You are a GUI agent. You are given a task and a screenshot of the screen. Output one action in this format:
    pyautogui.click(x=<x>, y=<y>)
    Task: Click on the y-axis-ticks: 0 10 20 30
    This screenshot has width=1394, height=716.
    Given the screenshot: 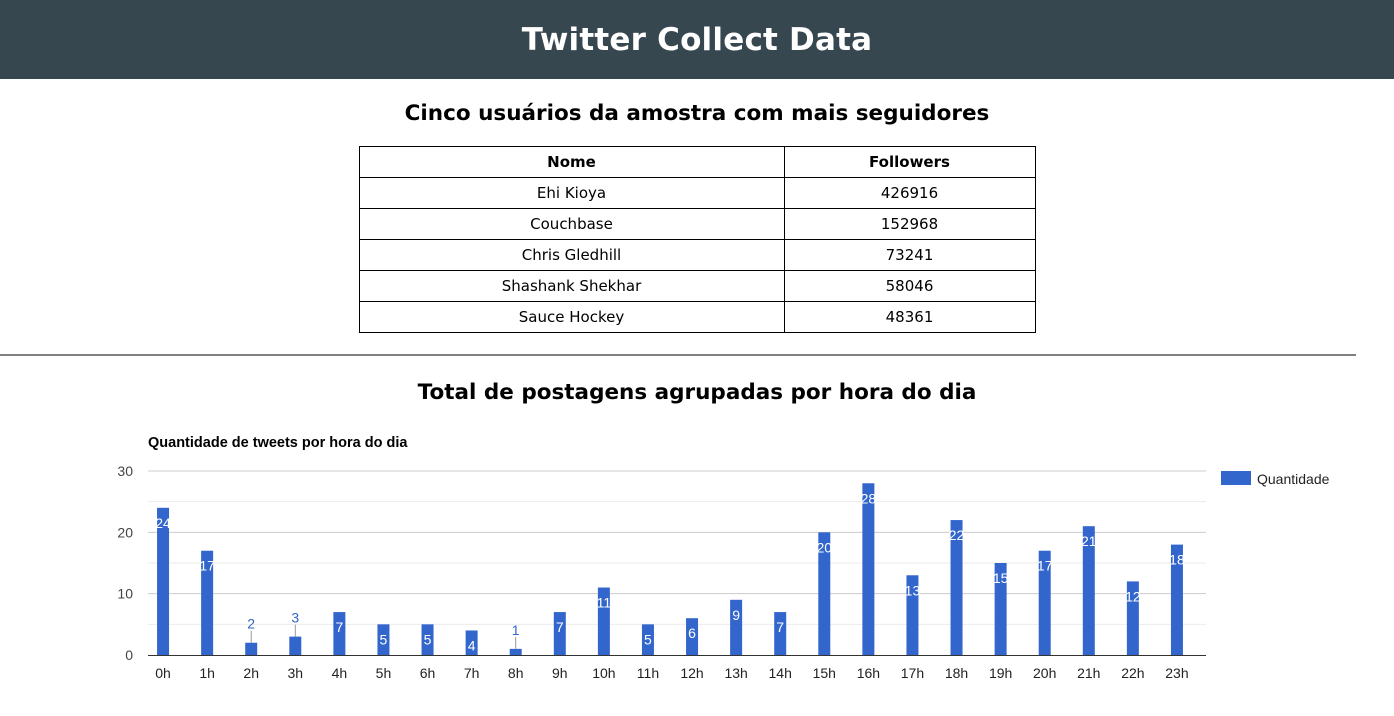 What is the action you would take?
    pyautogui.click(x=125, y=563)
    